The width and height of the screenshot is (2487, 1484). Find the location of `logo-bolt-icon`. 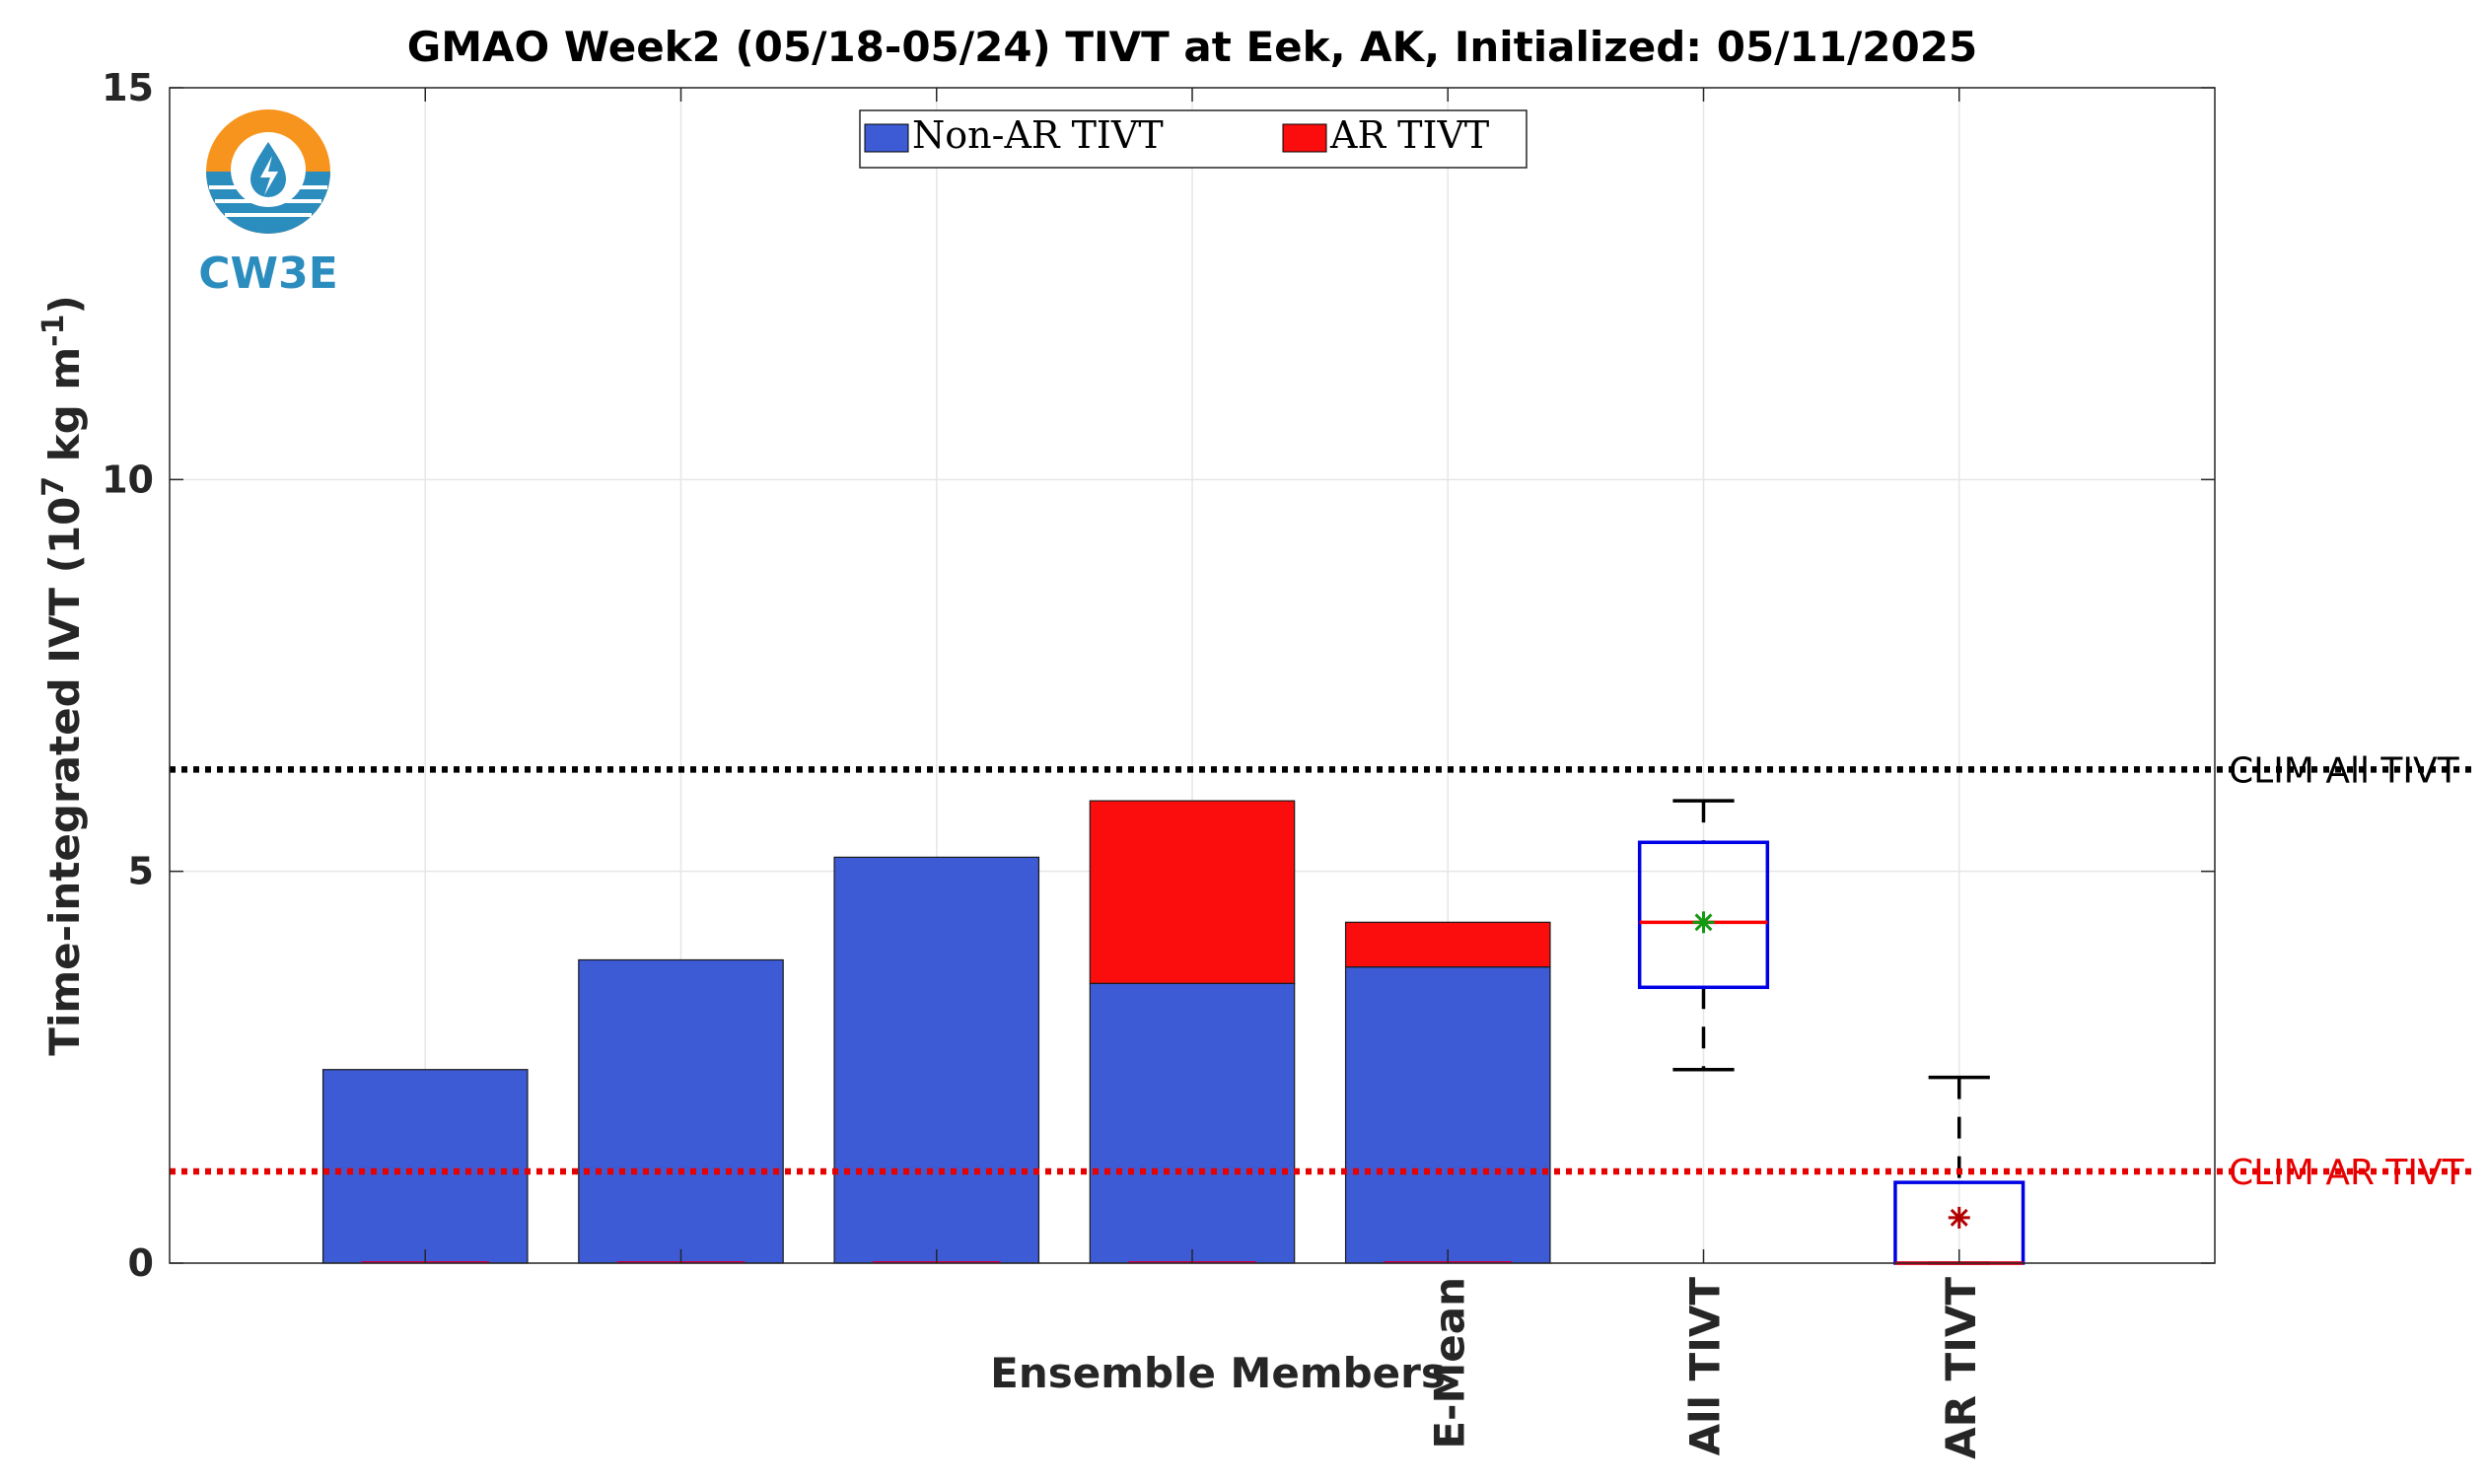

logo-bolt-icon is located at coordinates (269, 175).